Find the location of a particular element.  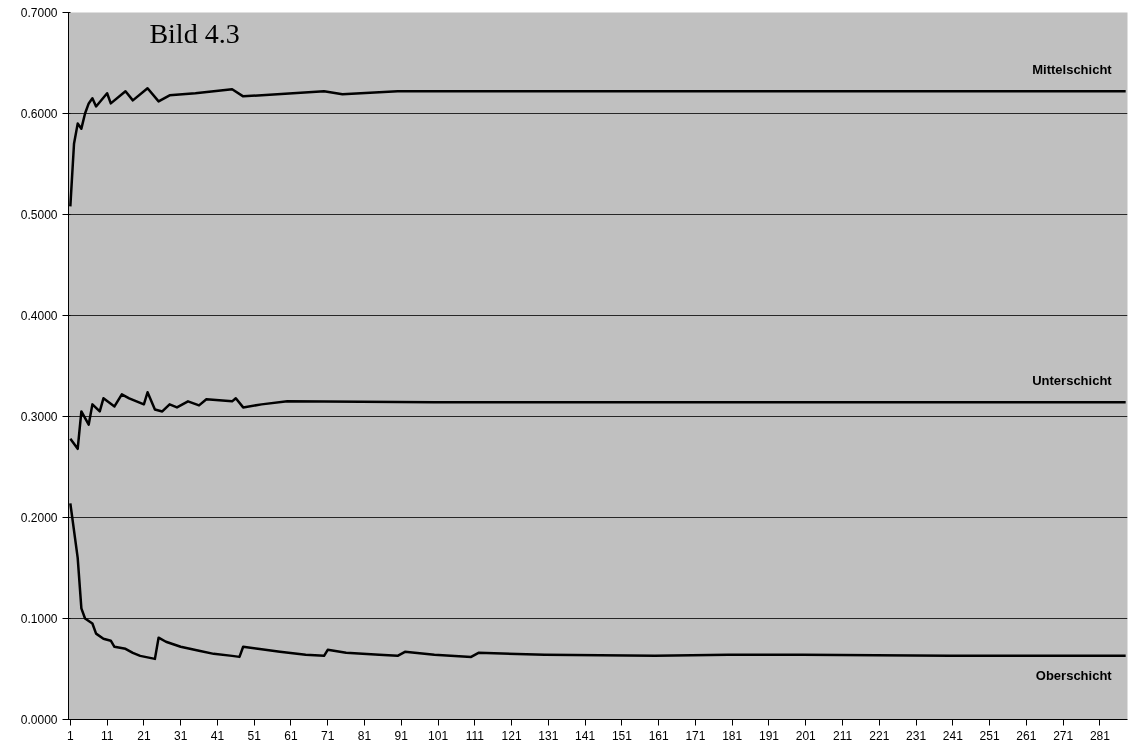

x-tick-label: 151 is located at coordinates (622, 735).